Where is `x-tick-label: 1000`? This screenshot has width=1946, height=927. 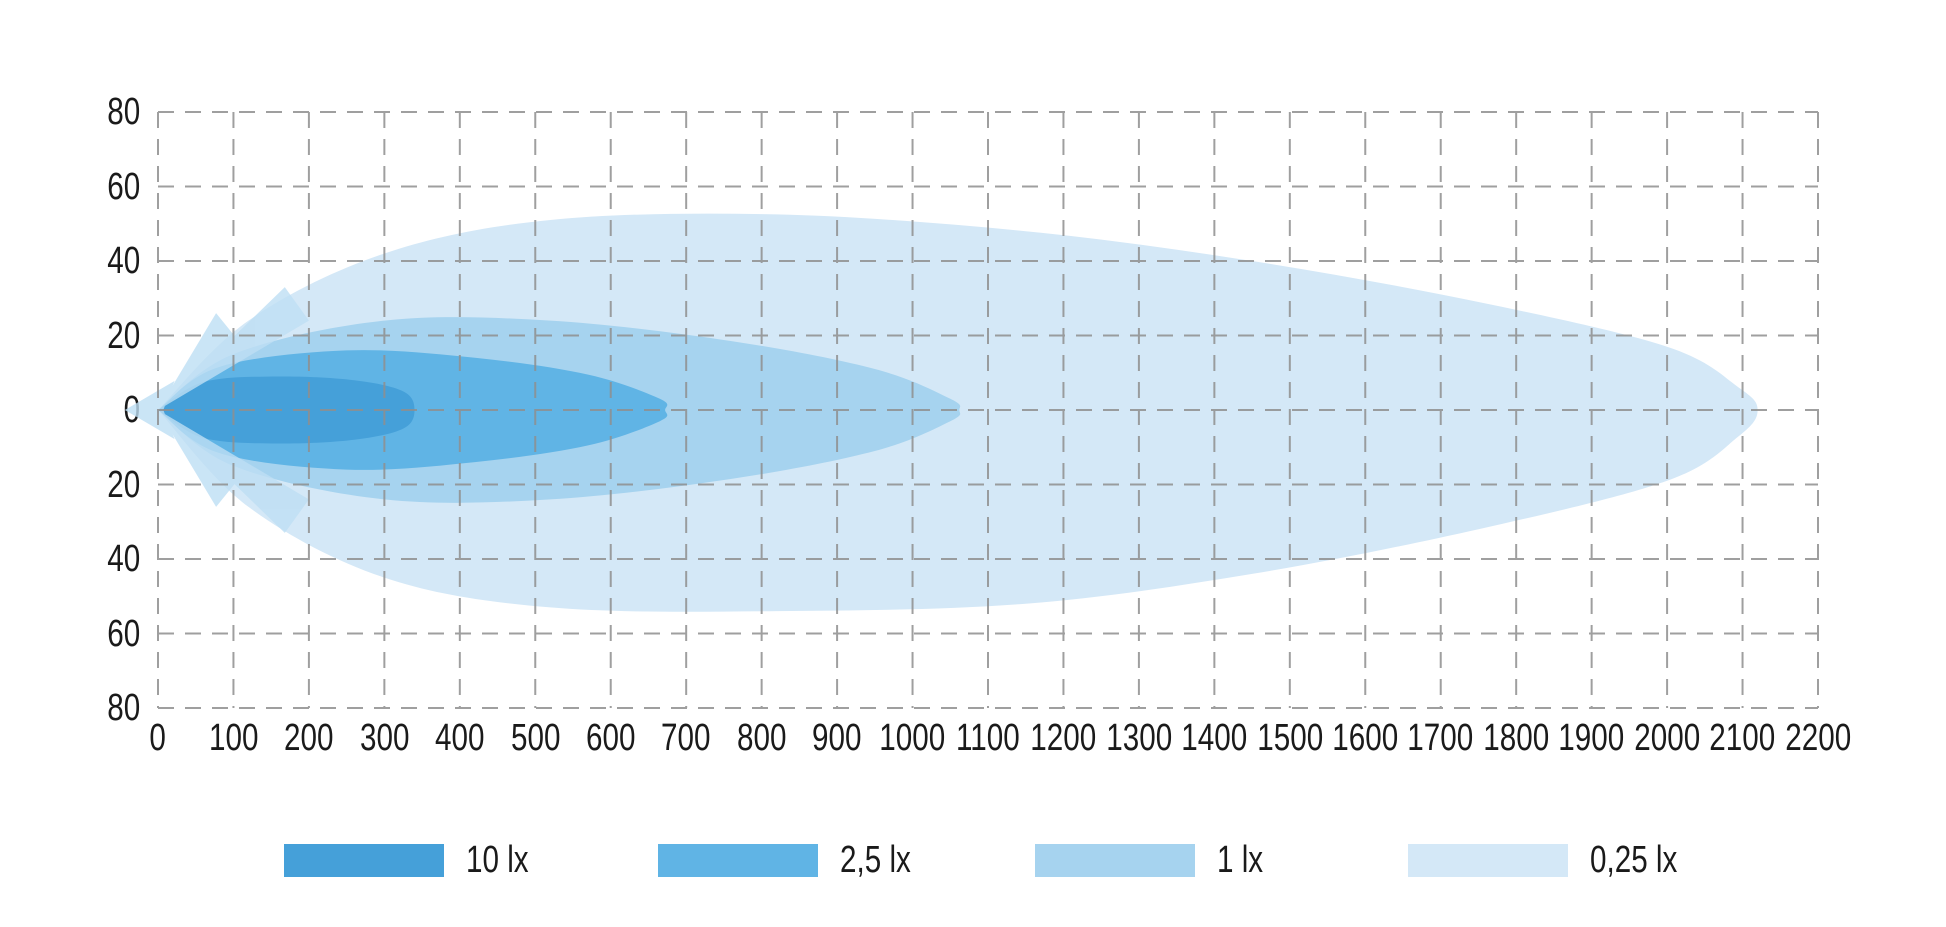 x-tick-label: 1000 is located at coordinates (913, 738).